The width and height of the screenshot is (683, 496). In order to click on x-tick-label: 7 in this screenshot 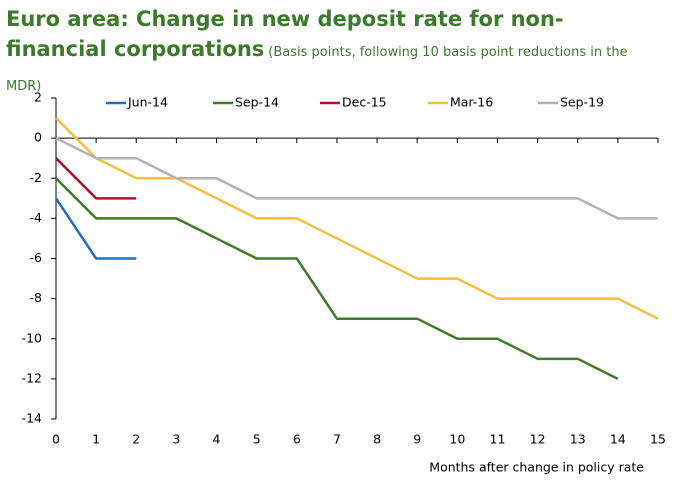, I will do `click(337, 439)`.